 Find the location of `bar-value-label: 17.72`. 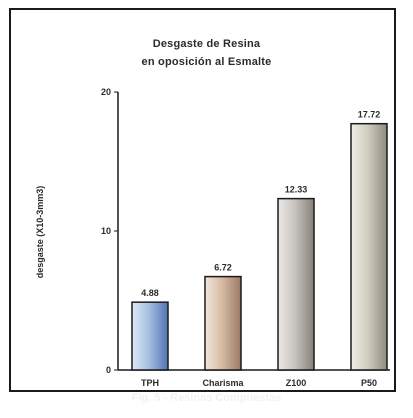

bar-value-label: 17.72 is located at coordinates (369, 115).